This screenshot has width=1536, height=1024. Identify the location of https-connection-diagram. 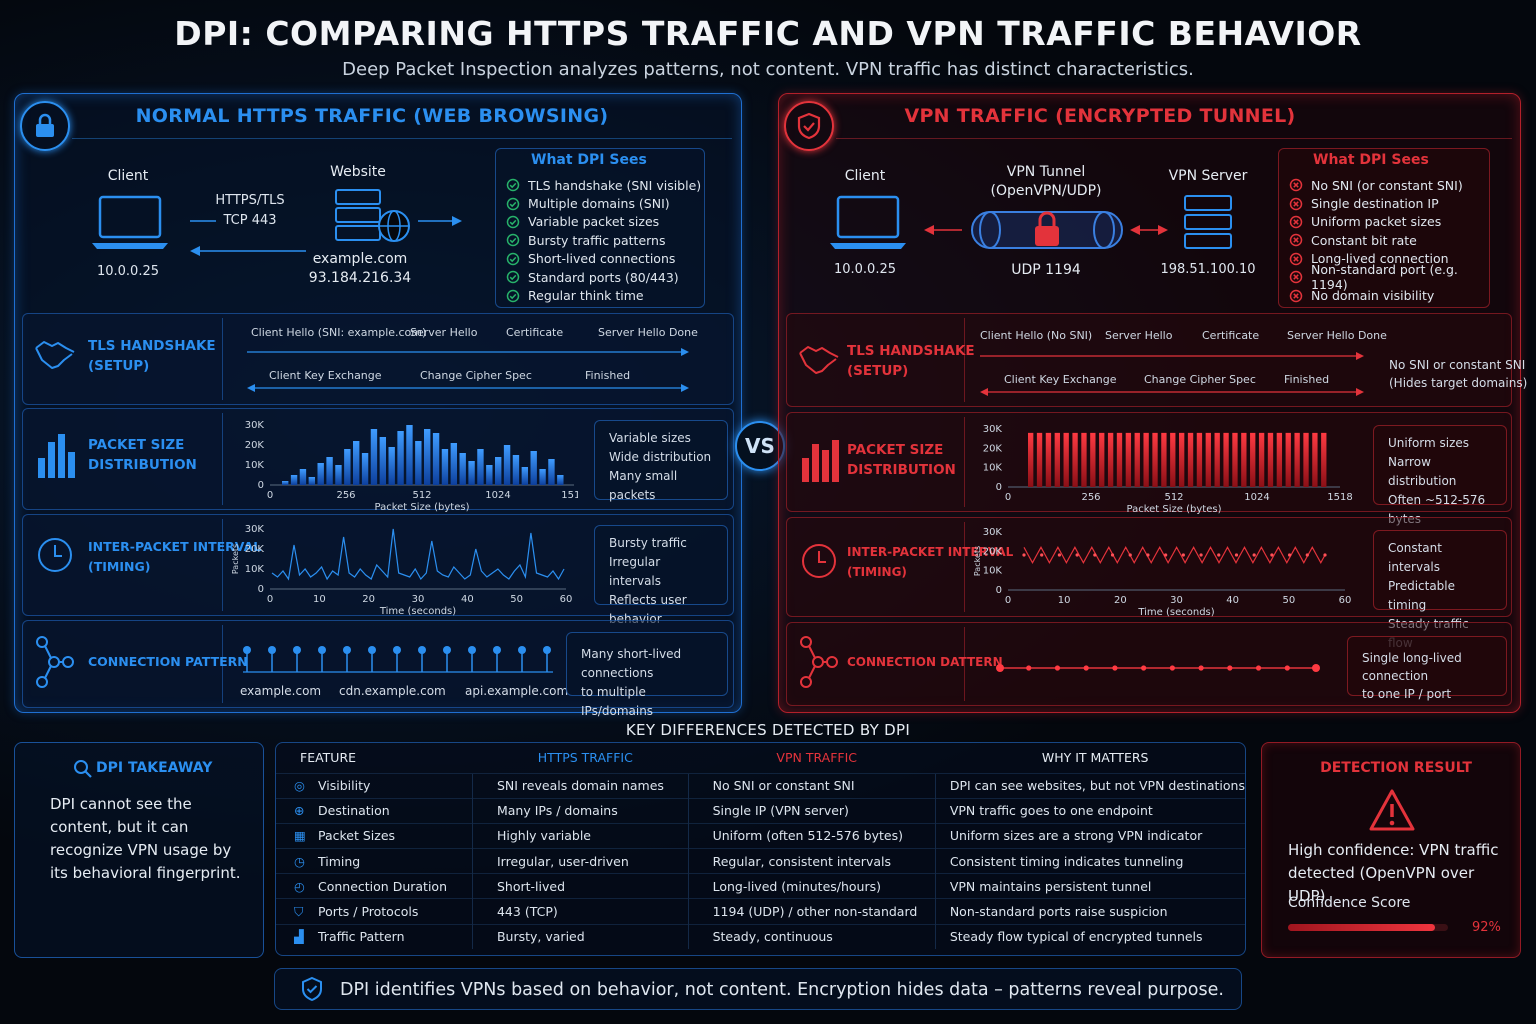
(398, 659).